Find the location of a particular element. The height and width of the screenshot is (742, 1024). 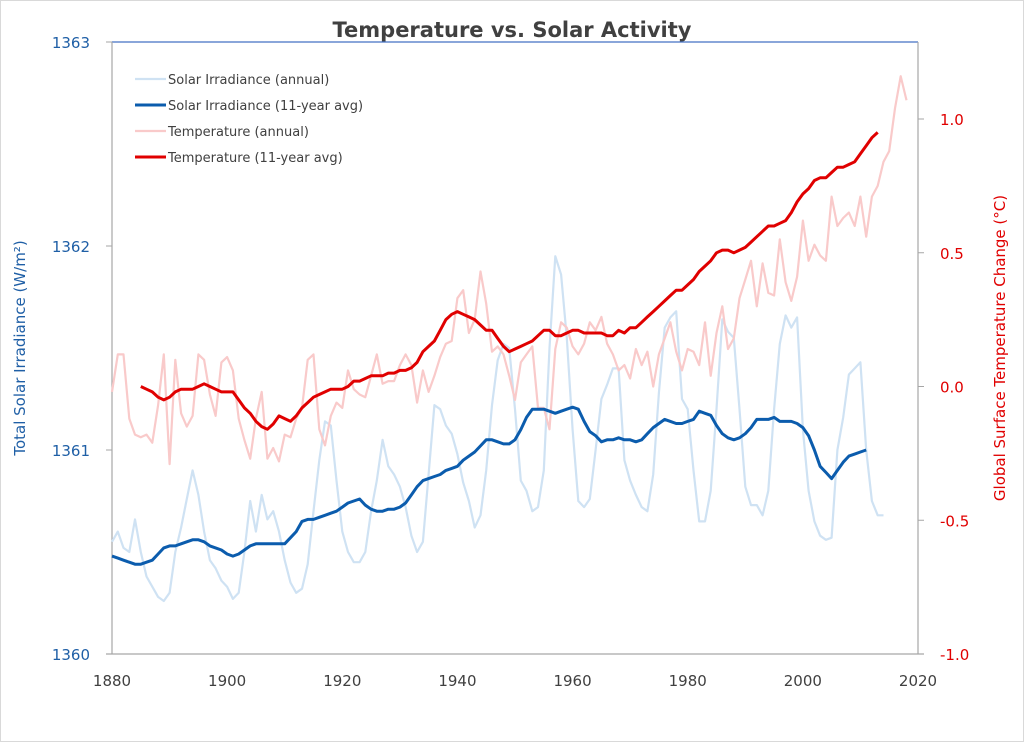

legend-label: Temperature (annual) is located at coordinates (238, 132).